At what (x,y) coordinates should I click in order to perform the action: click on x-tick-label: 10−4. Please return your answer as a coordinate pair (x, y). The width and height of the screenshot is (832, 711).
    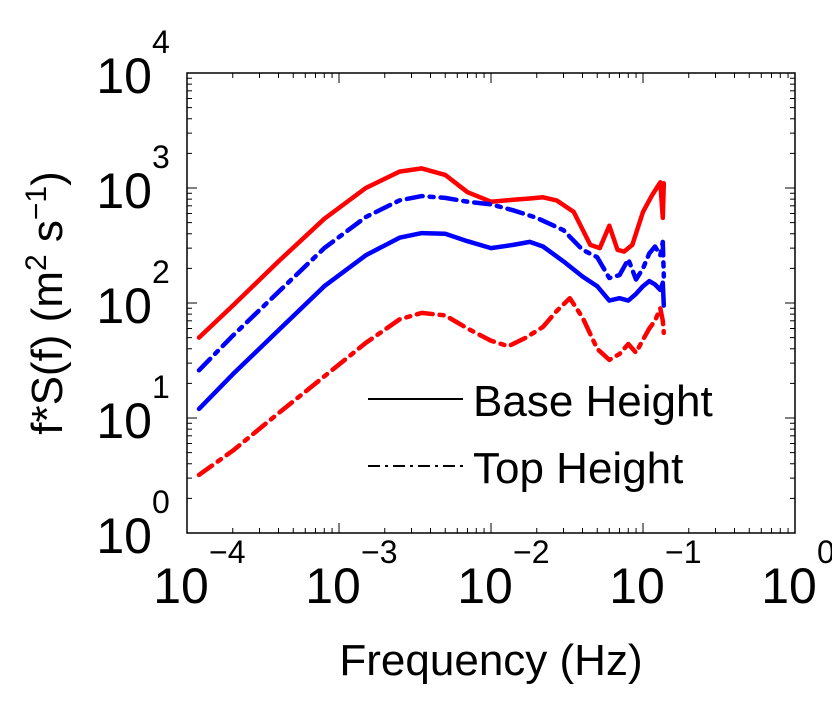
    Looking at the image, I should click on (199, 574).